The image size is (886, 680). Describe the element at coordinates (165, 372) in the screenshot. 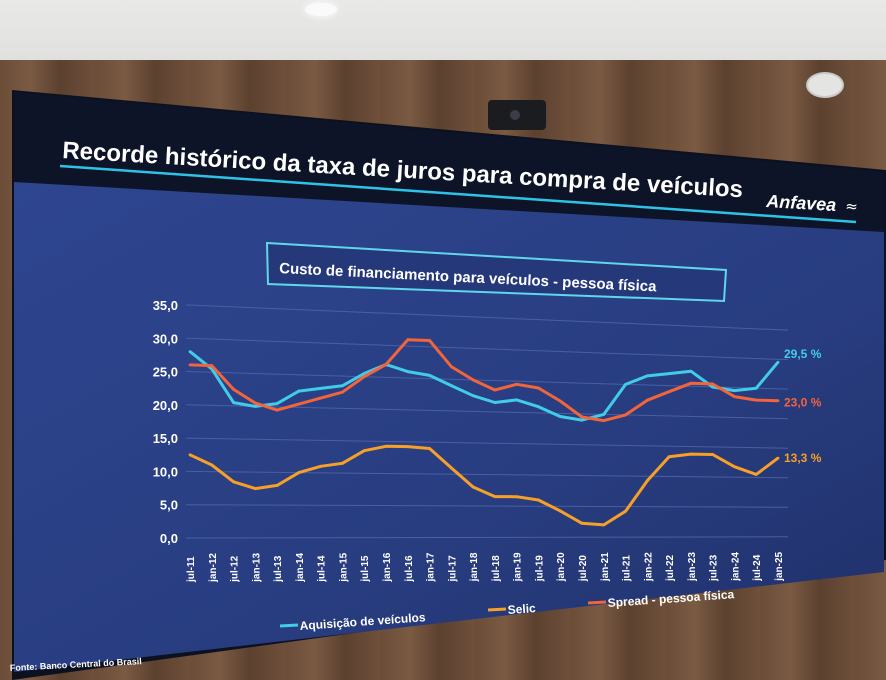

I see `y-tick-label: 25,0` at that location.